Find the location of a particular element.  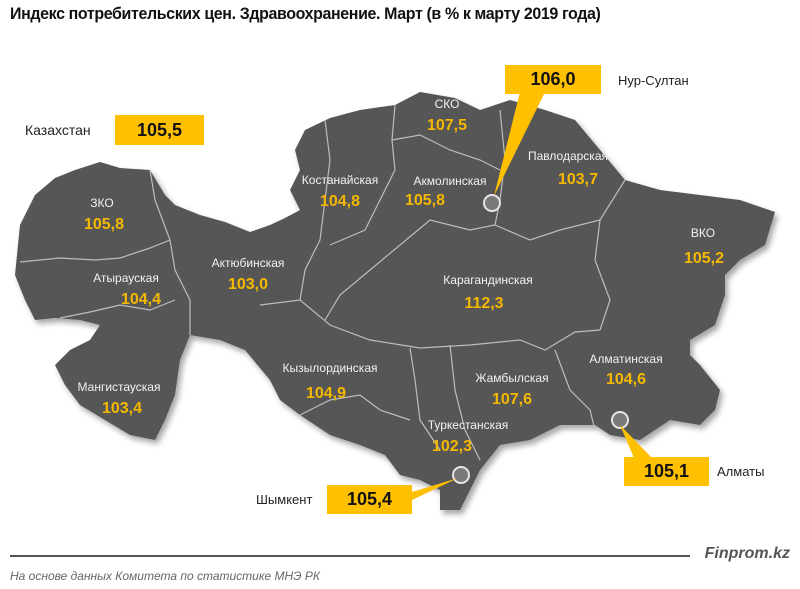

region-label-almaty-region: Алматинская is located at coordinates (626, 359).